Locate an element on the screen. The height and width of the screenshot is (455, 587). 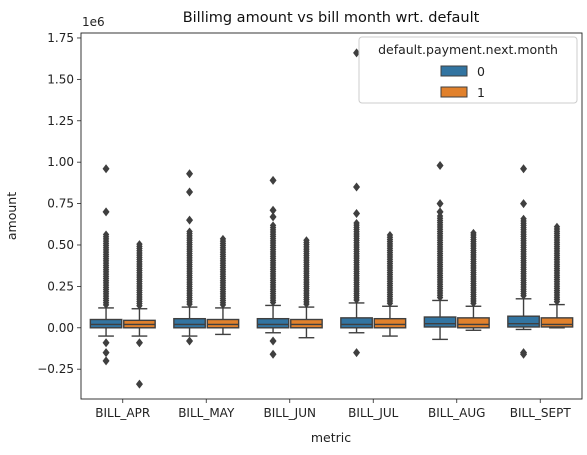
x-tick-label: BILL_JUL is located at coordinates (373, 413).